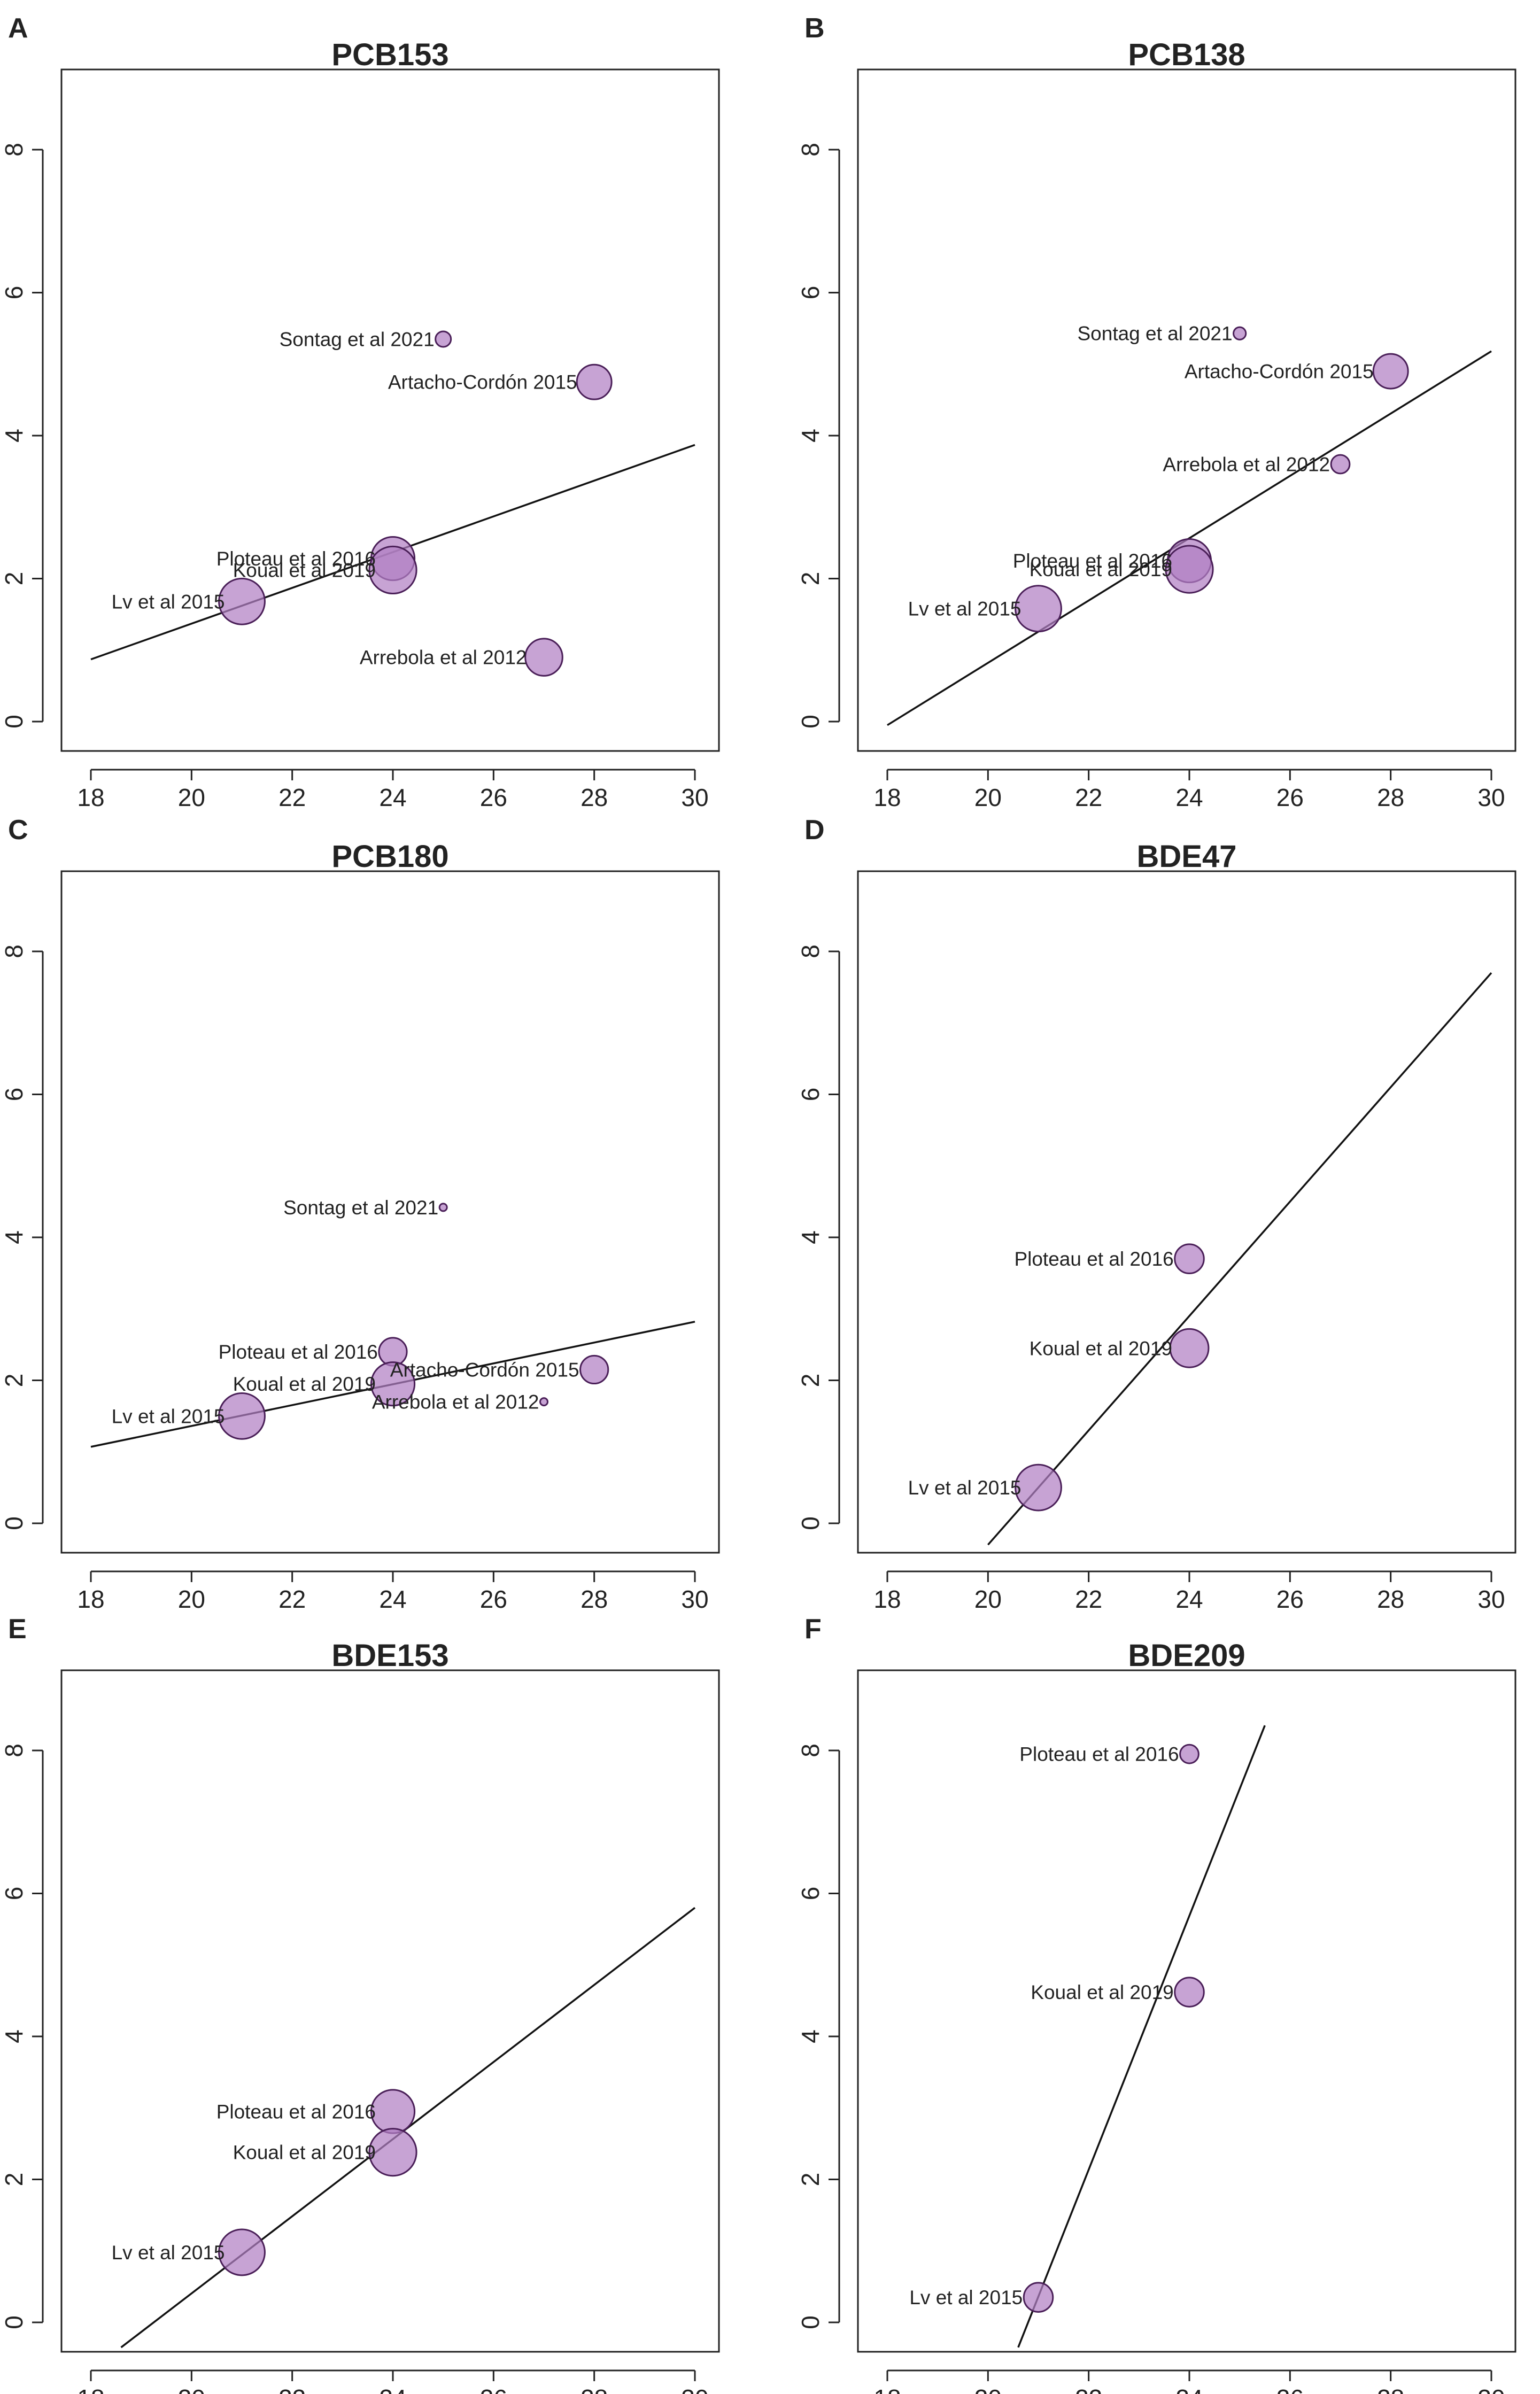 The image size is (1540, 2394). I want to click on panel-letter: A, so click(18, 28).